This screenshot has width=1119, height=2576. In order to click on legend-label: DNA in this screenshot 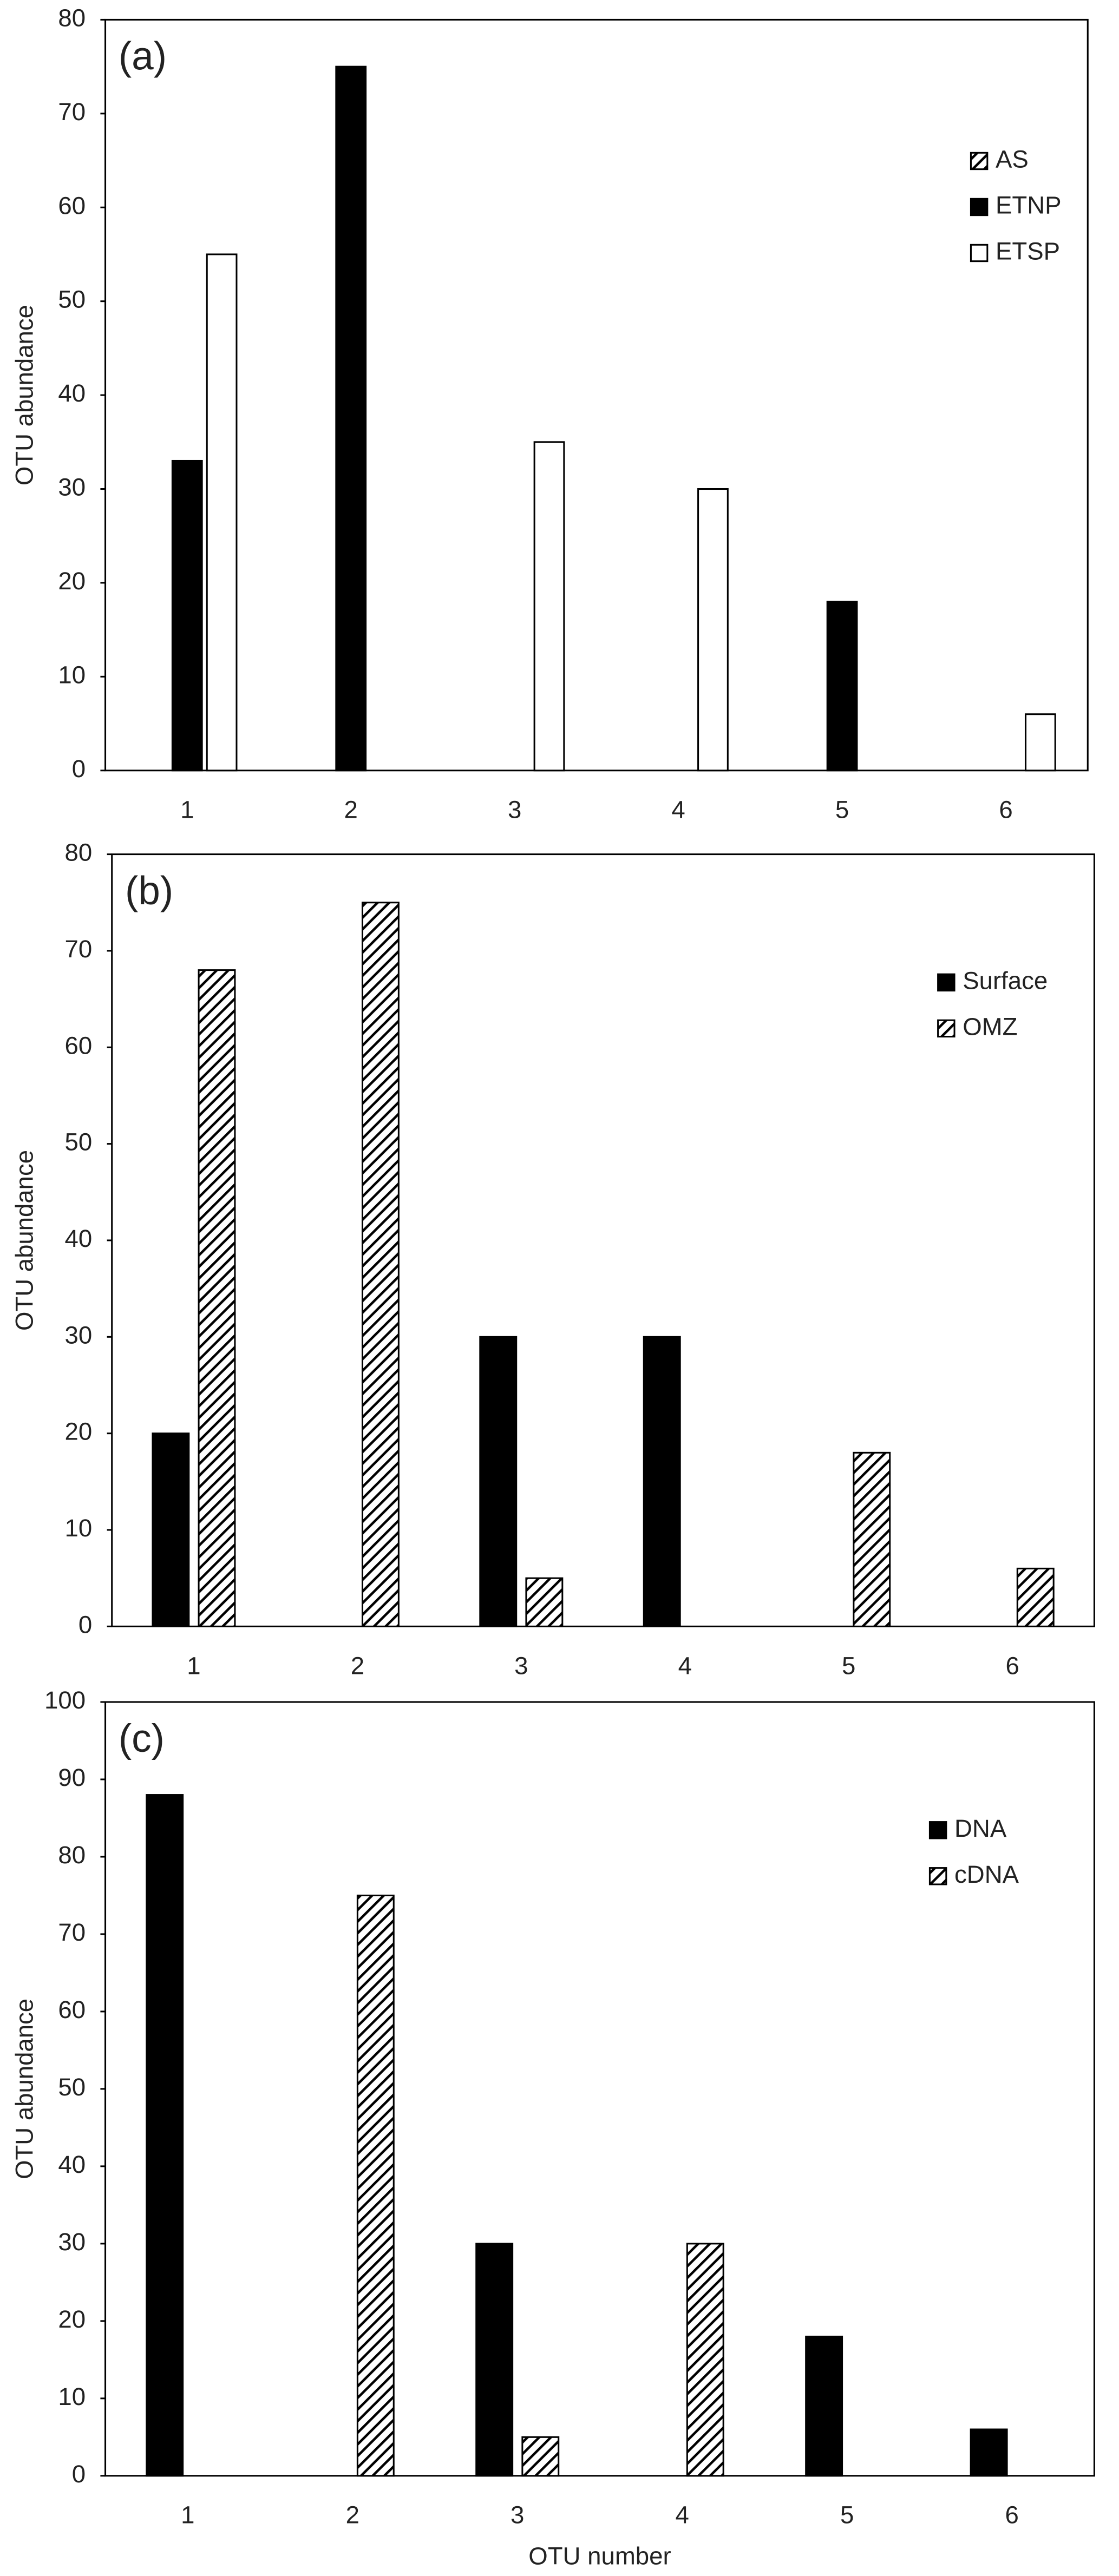, I will do `click(980, 1828)`.